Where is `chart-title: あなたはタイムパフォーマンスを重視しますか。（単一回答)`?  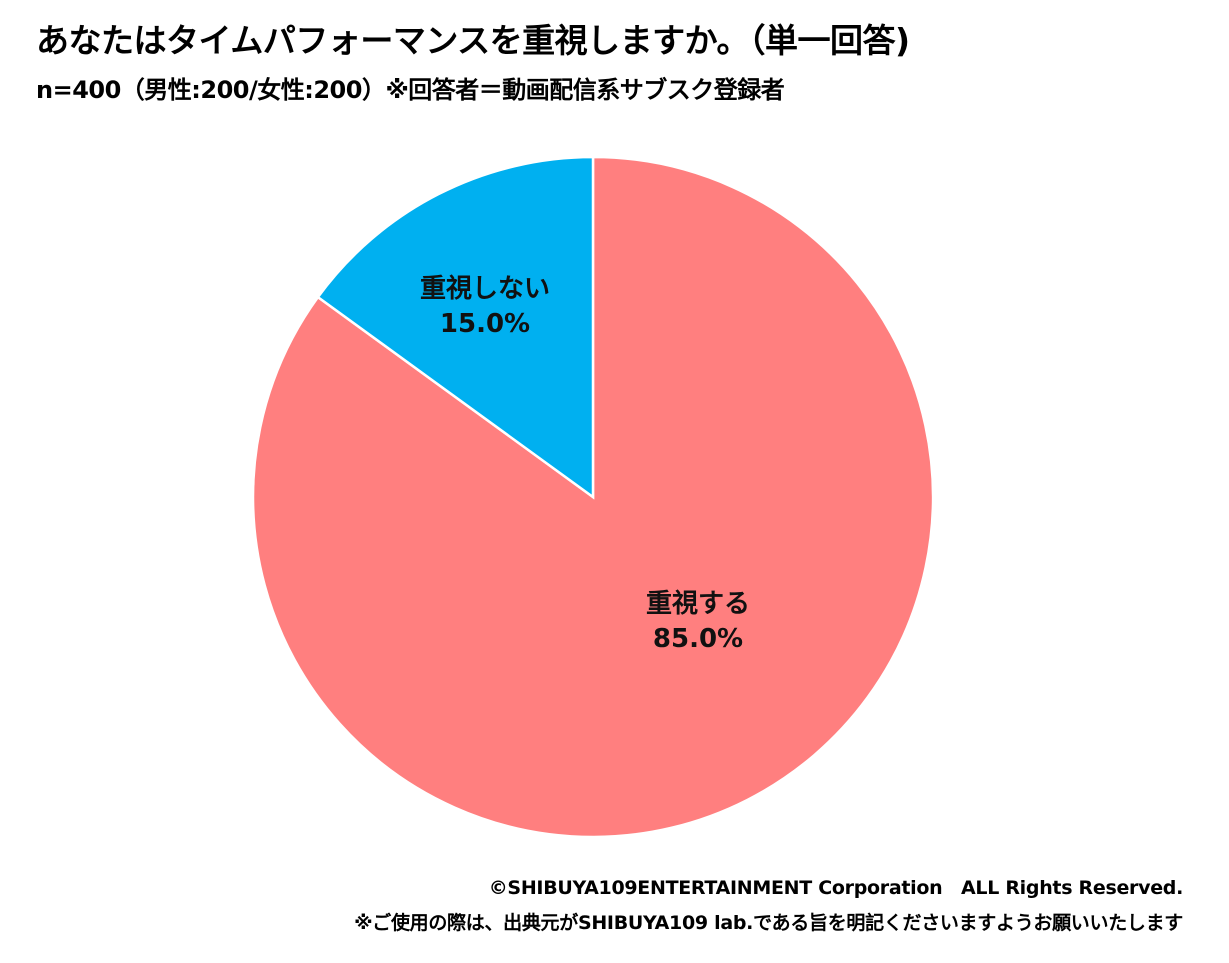 chart-title: あなたはタイムパフォーマンスを重視しますか。（単一回答) is located at coordinates (473, 40).